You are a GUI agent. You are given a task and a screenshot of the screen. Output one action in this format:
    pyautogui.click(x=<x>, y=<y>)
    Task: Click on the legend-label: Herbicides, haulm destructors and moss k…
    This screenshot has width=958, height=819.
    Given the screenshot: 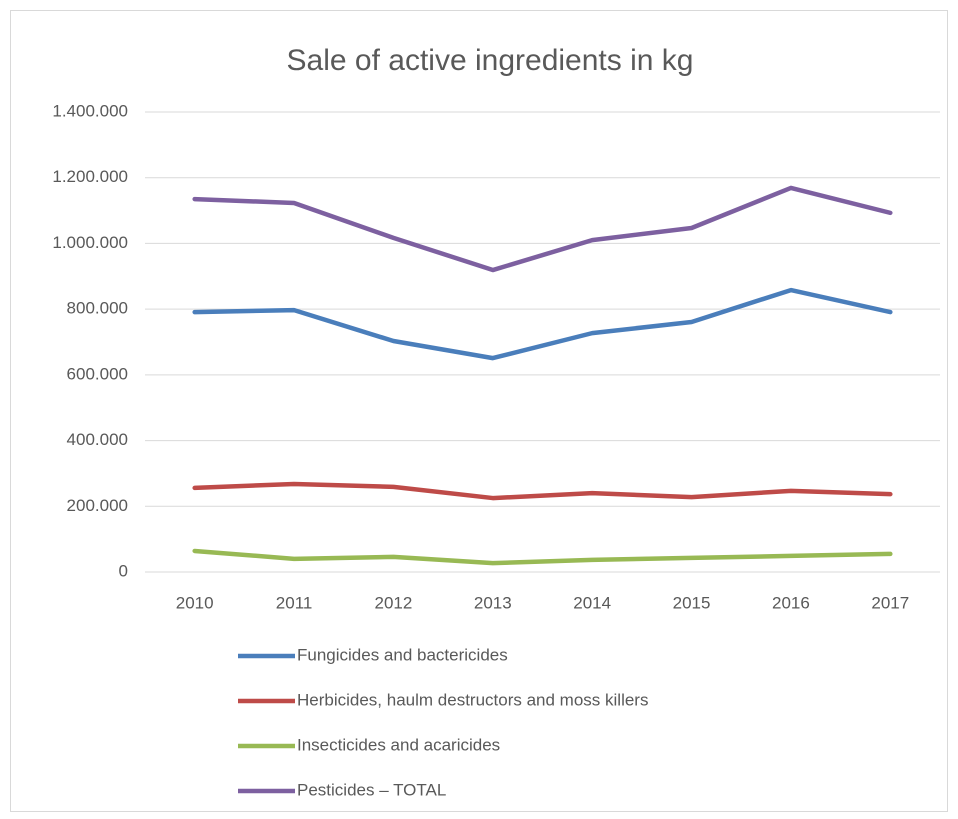 What is the action you would take?
    pyautogui.click(x=472, y=699)
    